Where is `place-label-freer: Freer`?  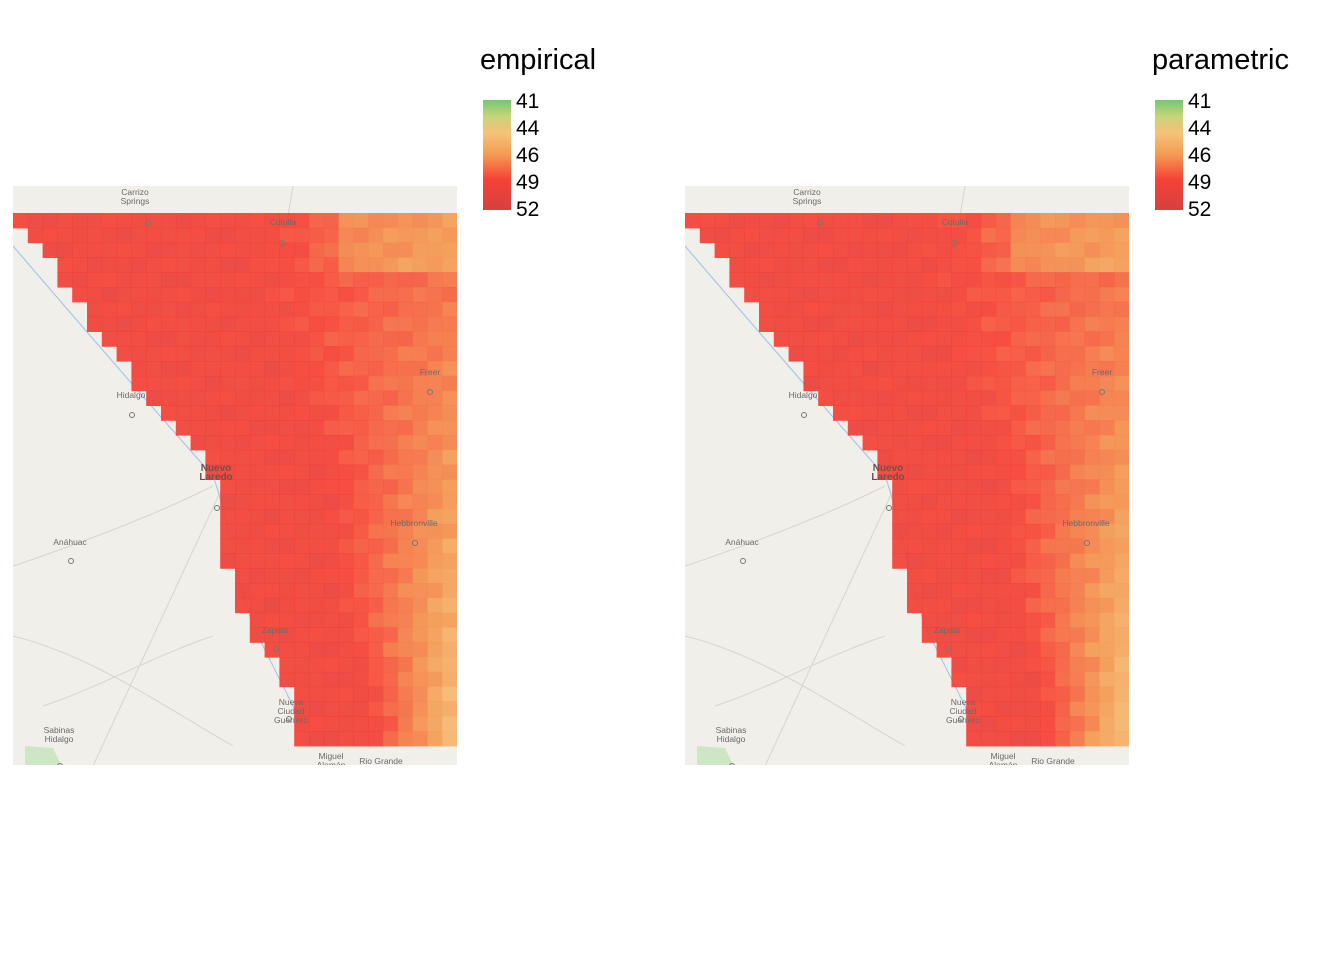 place-label-freer: Freer is located at coordinates (1102, 372).